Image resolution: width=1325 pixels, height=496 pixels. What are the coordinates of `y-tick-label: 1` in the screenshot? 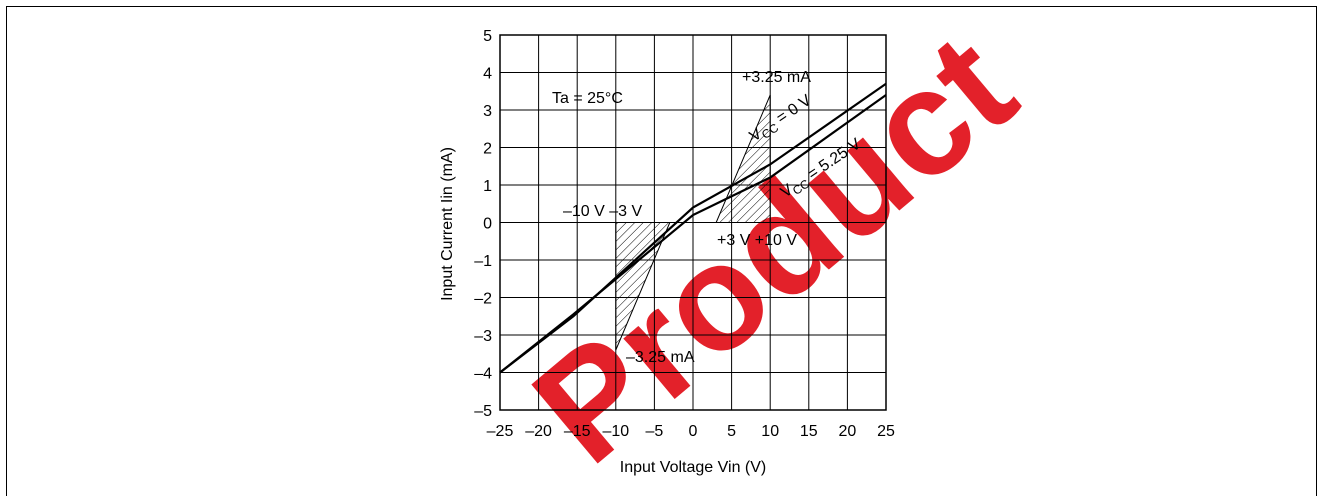 It's located at (487, 186).